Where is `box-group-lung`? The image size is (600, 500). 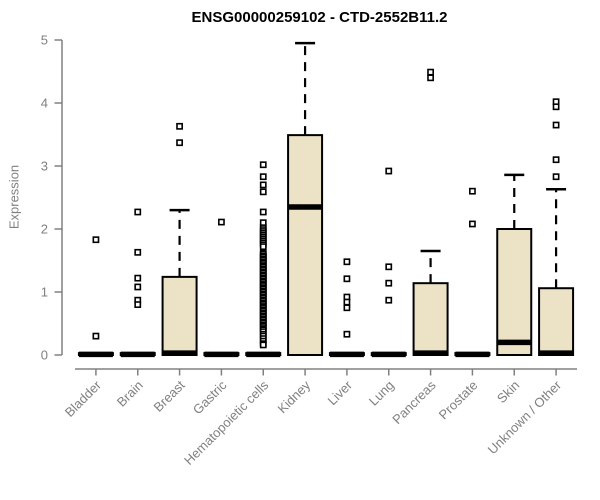 box-group-lung is located at coordinates (388, 262).